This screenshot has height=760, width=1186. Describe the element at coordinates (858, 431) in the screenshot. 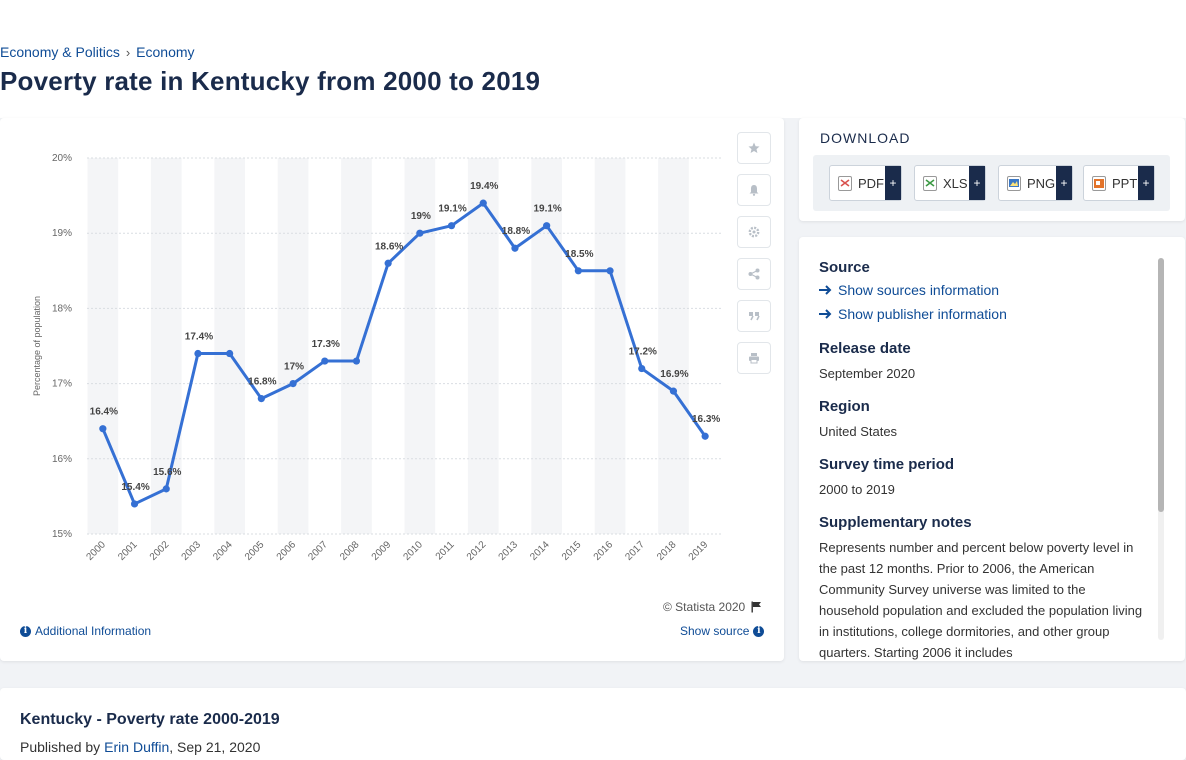

I see `region-value: United States` at that location.